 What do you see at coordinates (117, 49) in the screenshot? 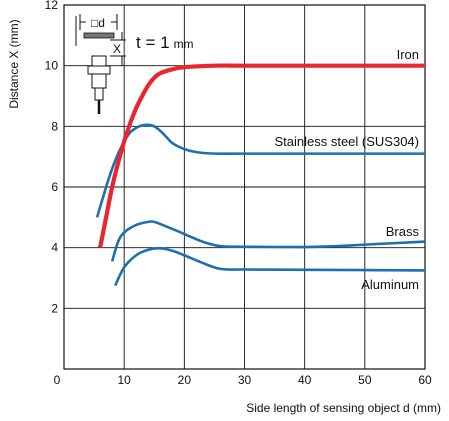
I see `diagram-x-label: X` at bounding box center [117, 49].